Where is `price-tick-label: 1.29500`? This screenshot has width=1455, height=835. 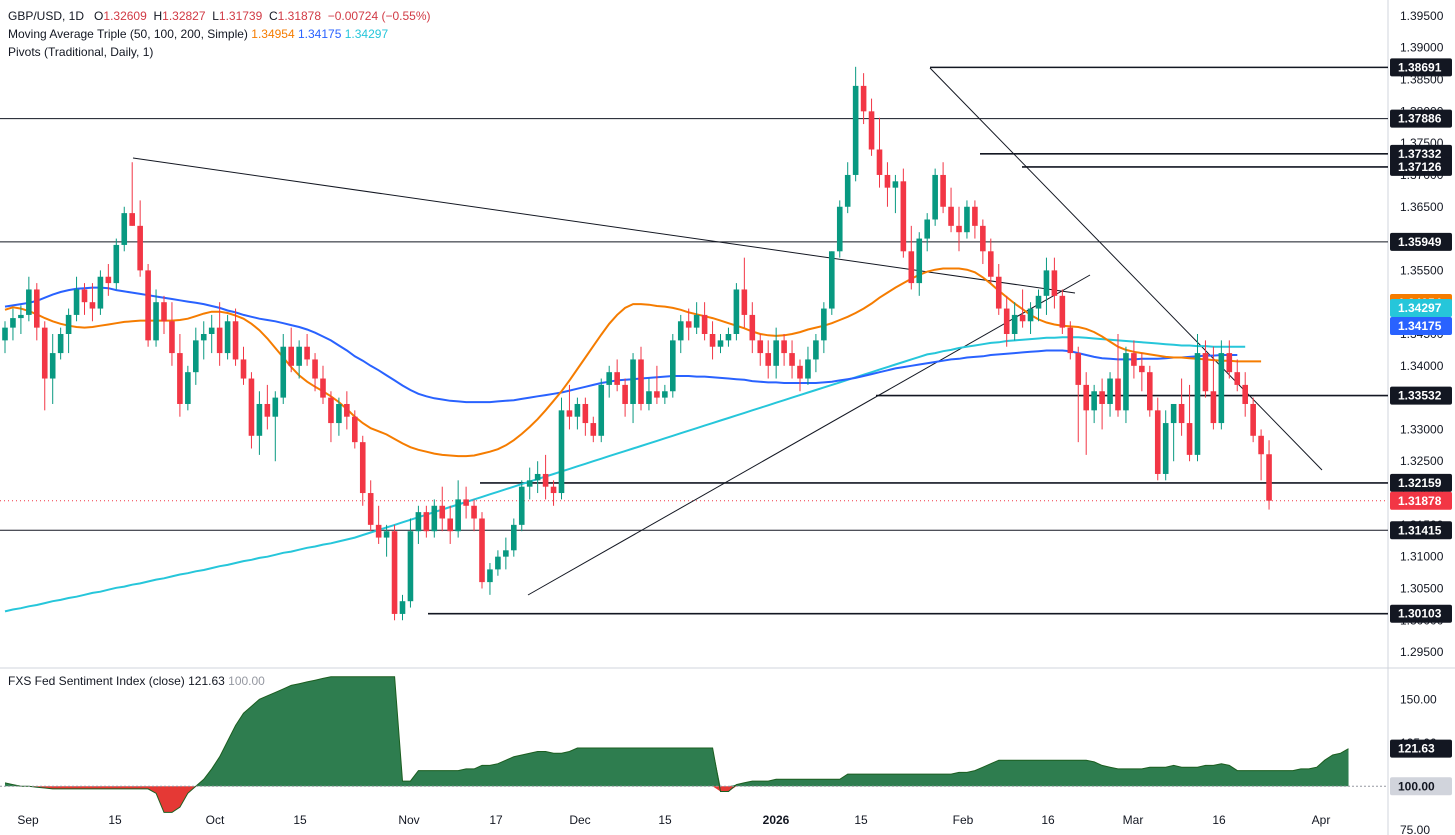 price-tick-label: 1.29500 is located at coordinates (1422, 652).